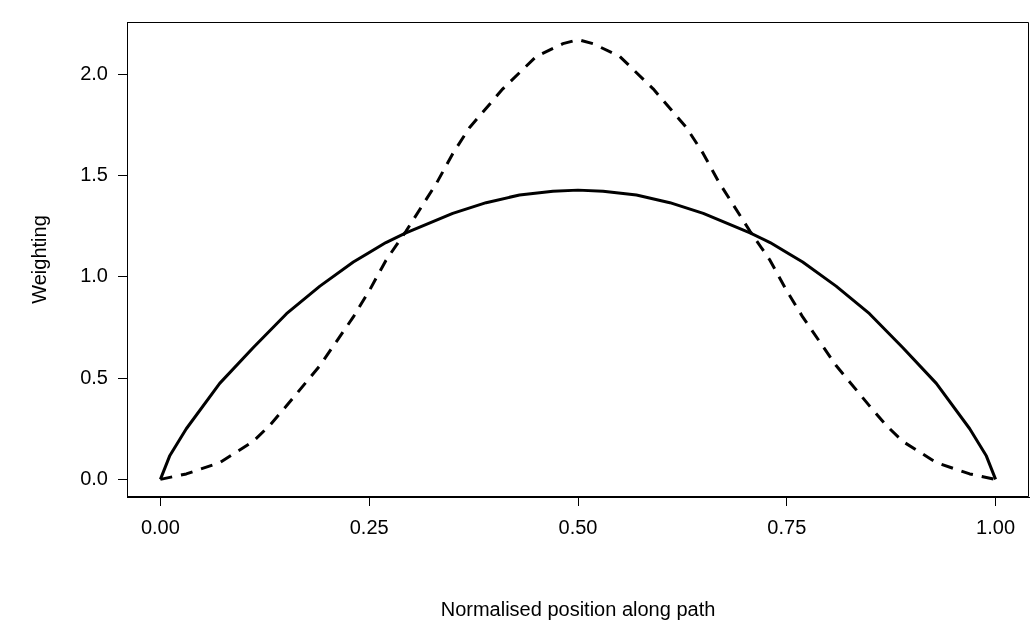  What do you see at coordinates (94, 477) in the screenshot?
I see `y-tick-label: 0.0` at bounding box center [94, 477].